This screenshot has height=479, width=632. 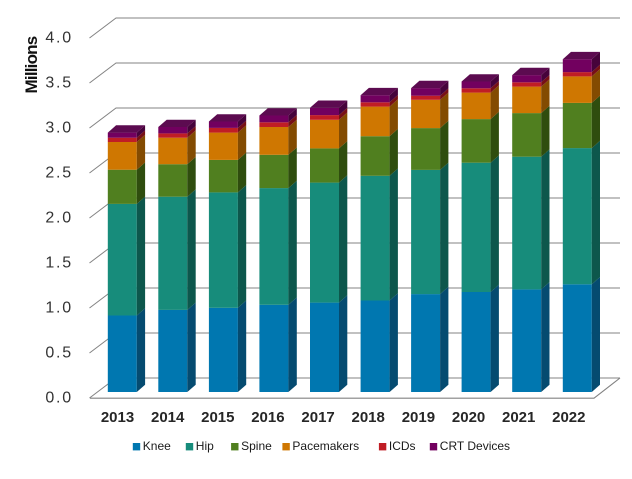 I want to click on svg-text: 2016, so click(x=267, y=417).